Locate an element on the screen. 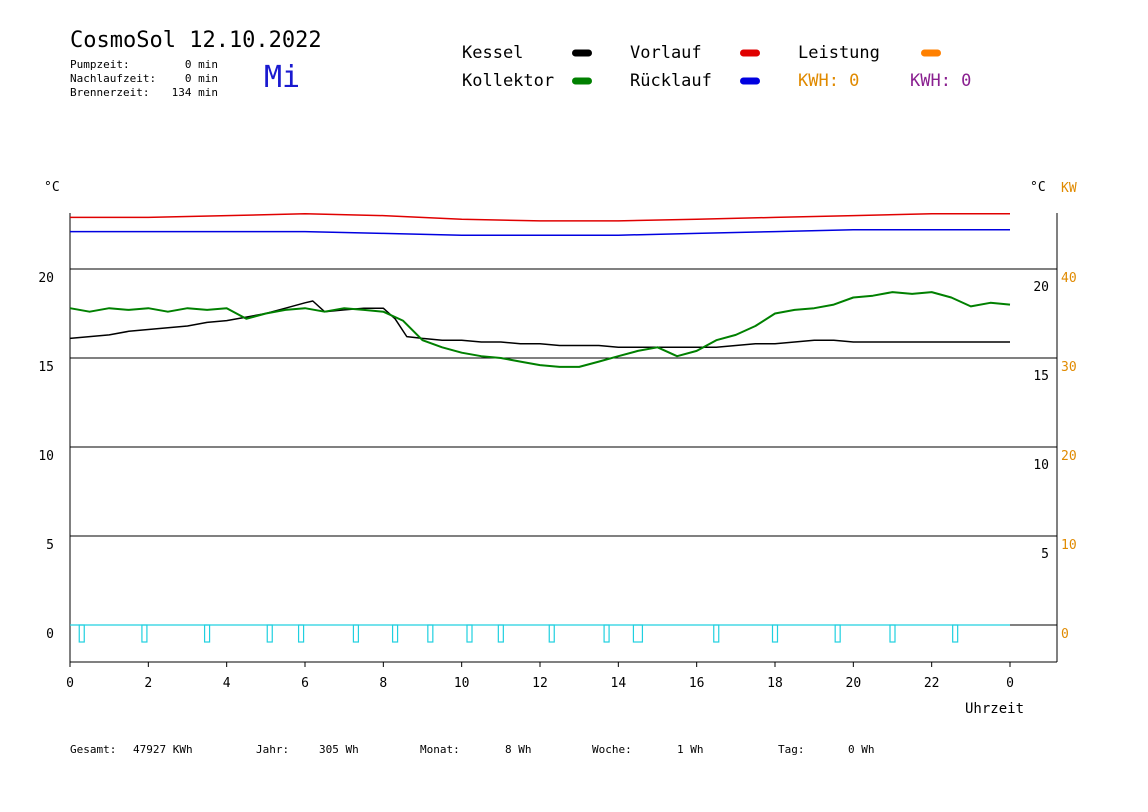 The height and width of the screenshot is (812, 1148). legend-vorlauf-label: Vorlauf is located at coordinates (666, 53).